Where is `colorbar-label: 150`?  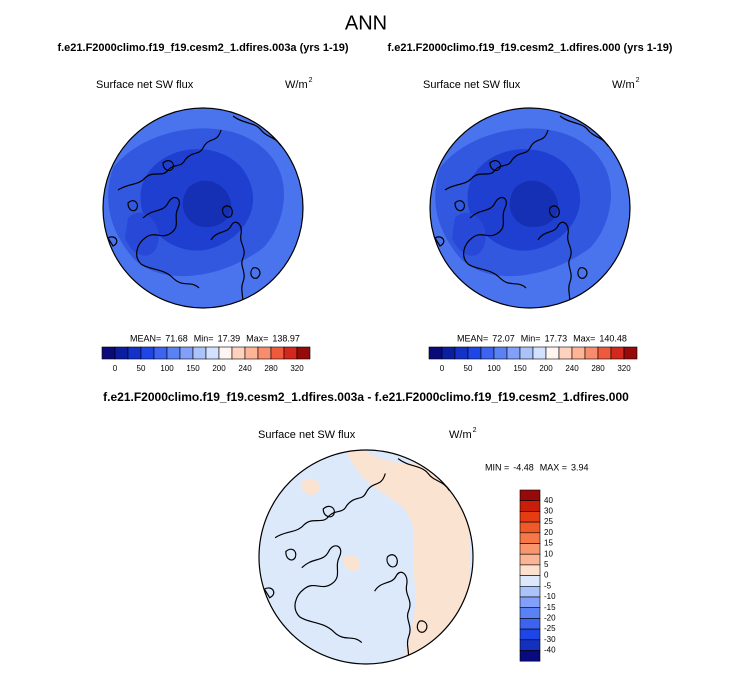 colorbar-label: 150 is located at coordinates (520, 368).